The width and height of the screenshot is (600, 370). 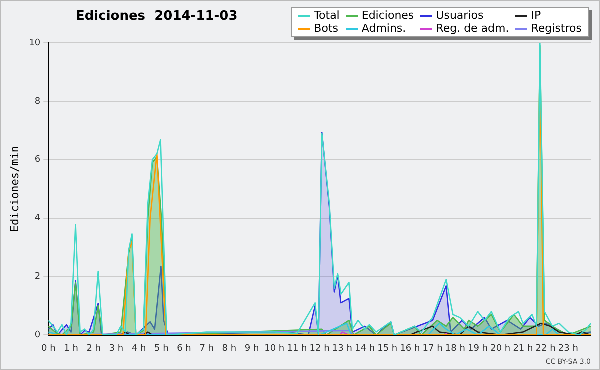 I want to click on x-tick-label: 19 h, so click(x=478, y=349).